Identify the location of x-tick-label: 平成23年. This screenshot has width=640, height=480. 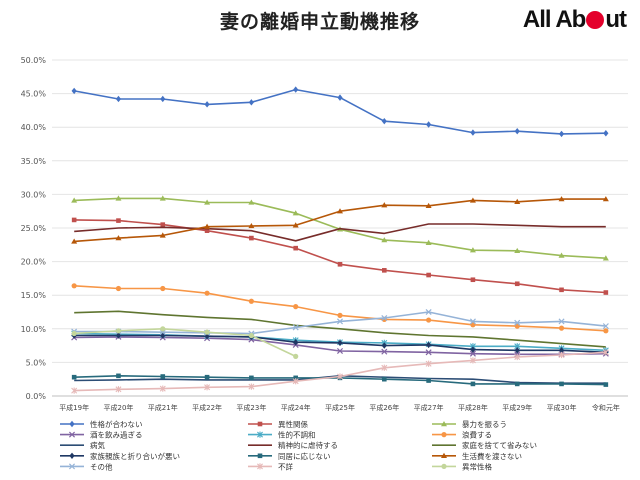
(251, 407).